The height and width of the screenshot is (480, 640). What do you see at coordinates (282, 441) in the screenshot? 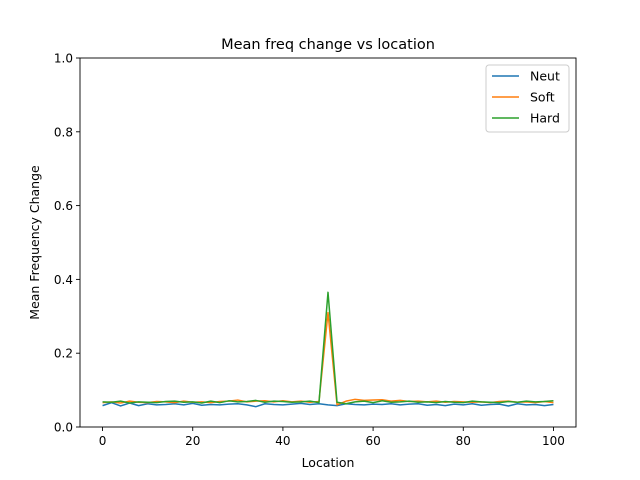
I see `x-tick-label: 40` at bounding box center [282, 441].